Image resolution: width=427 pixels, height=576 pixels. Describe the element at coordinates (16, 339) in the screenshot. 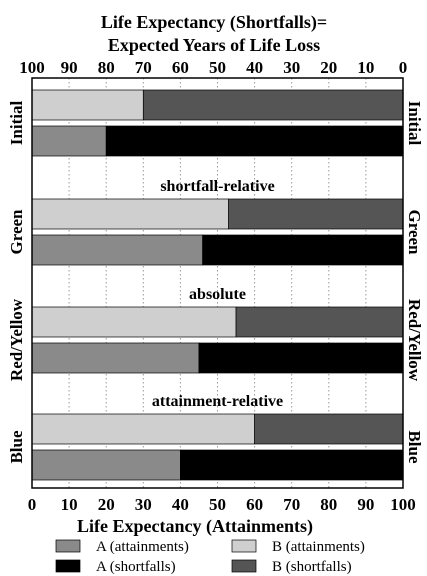

I see `group-label-left: Red/Yellow` at that location.